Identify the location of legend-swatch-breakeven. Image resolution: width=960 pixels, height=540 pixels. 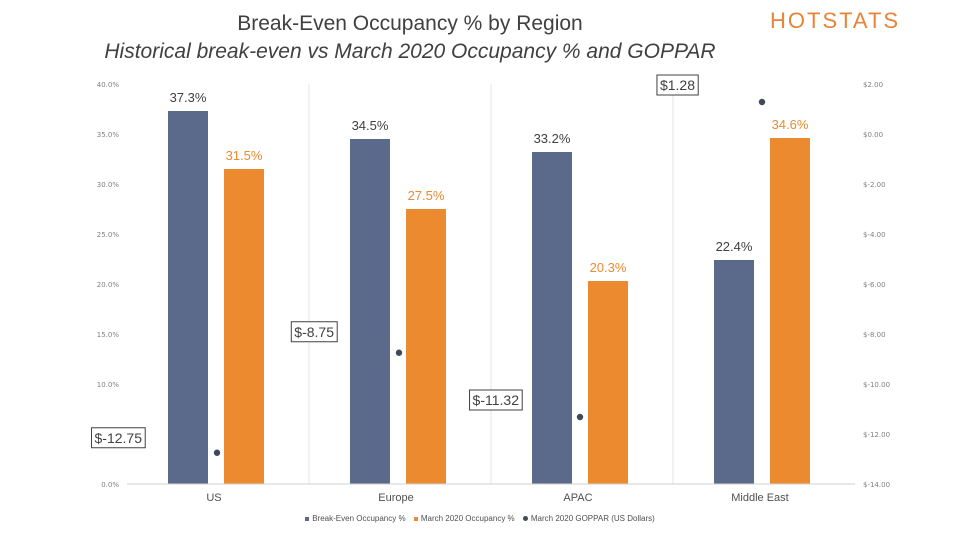
(307, 518).